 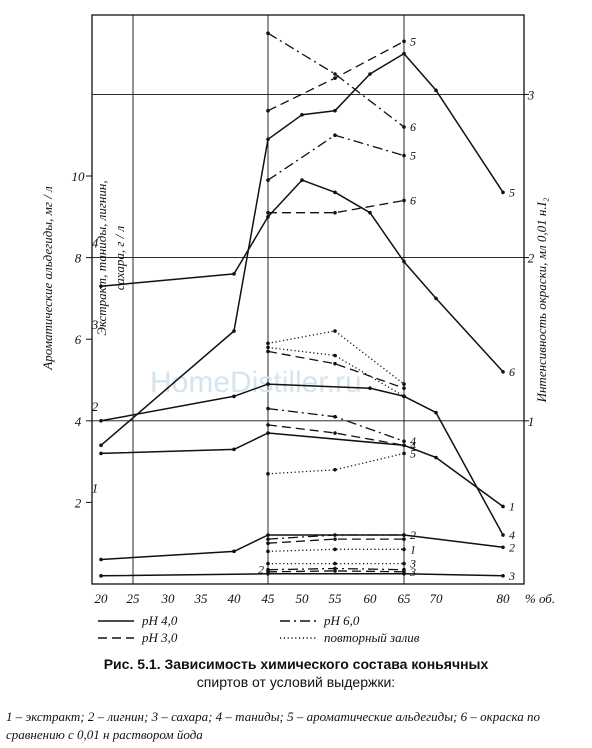 I want to click on curve-label-20: 1, so click(x=413, y=549).